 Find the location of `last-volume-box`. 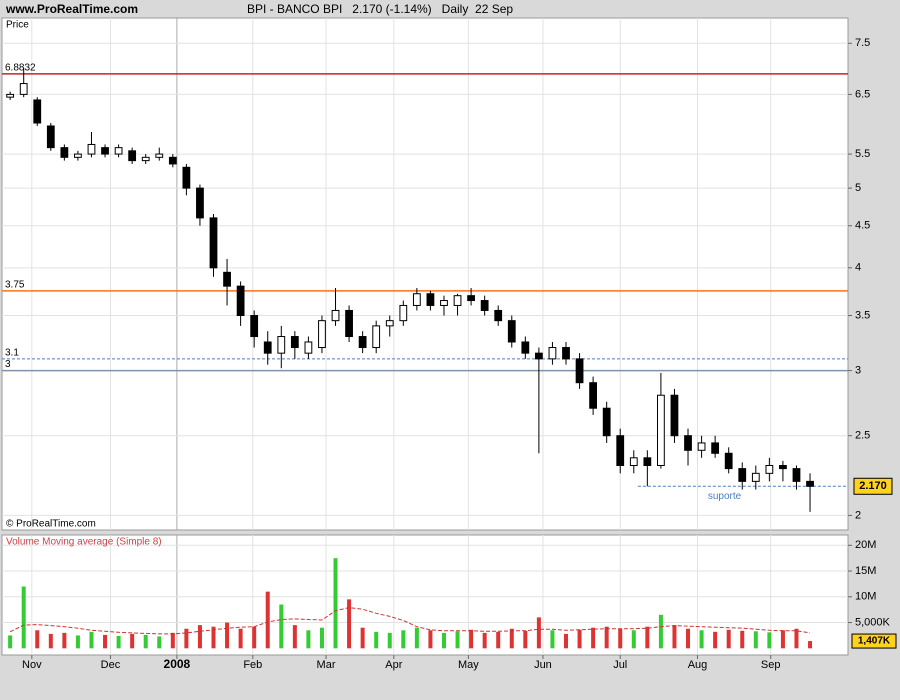

last-volume-box is located at coordinates (874, 641).